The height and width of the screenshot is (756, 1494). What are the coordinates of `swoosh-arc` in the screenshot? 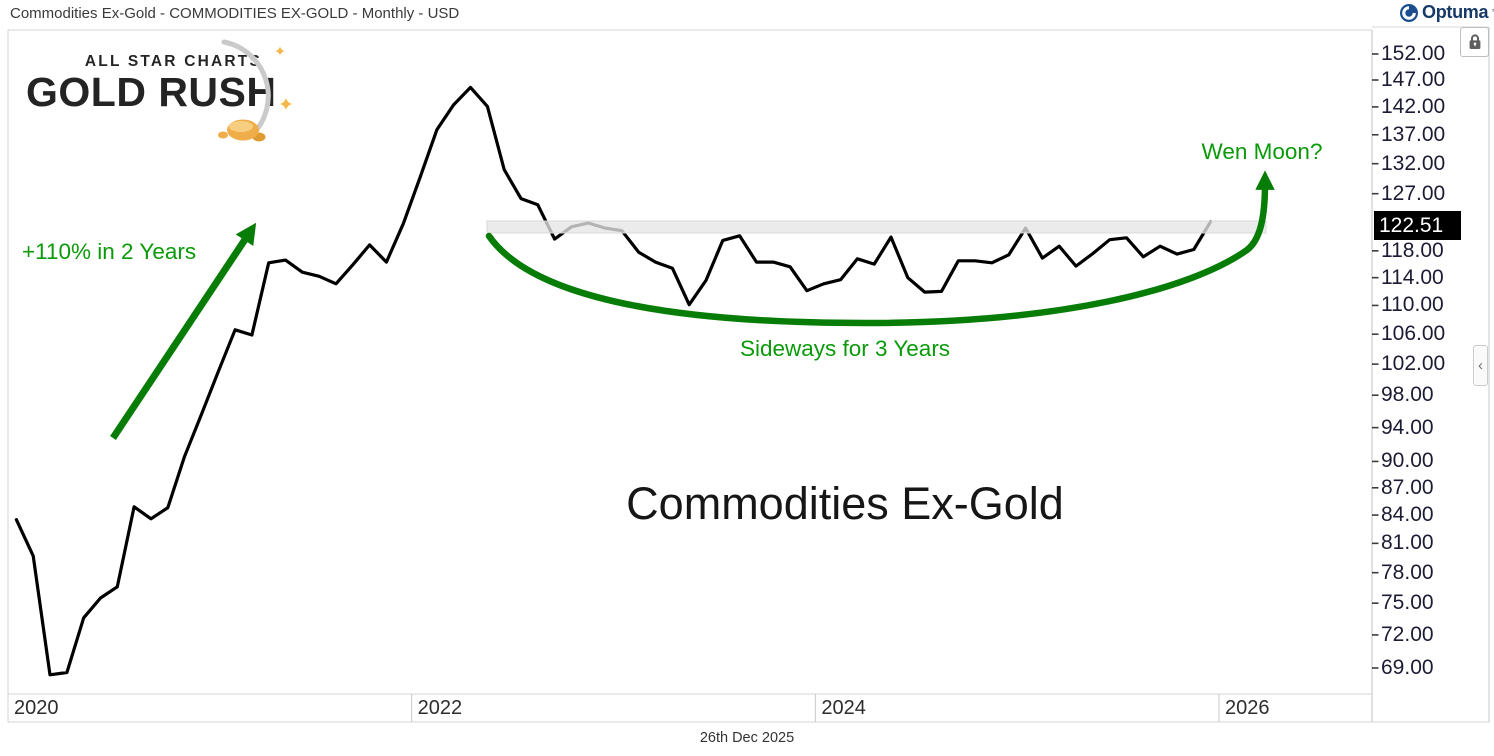 It's located at (246, 88).